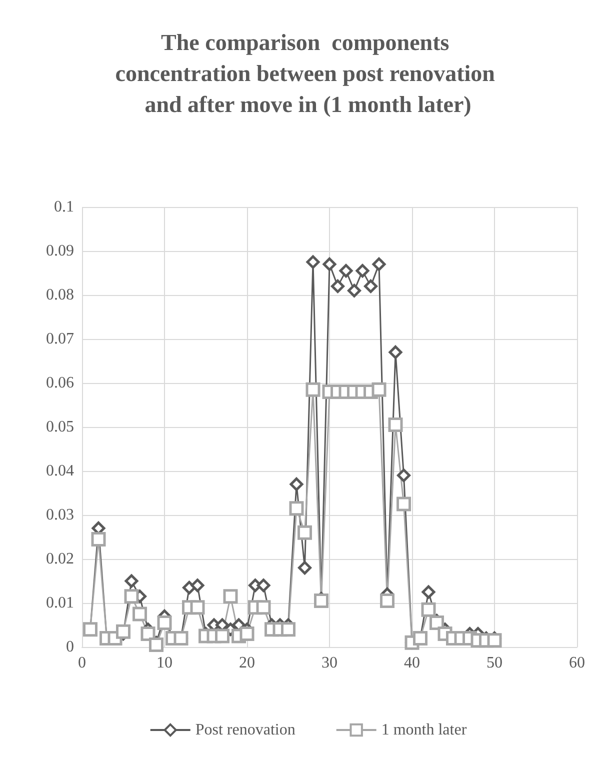 The image size is (616, 761). What do you see at coordinates (245, 730) in the screenshot?
I see `legend-label: Post renovation` at bounding box center [245, 730].